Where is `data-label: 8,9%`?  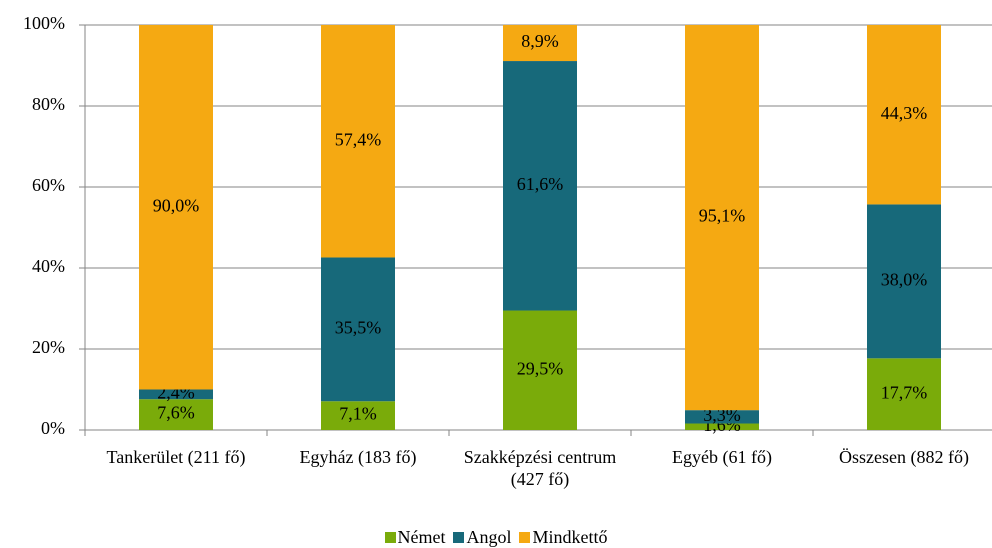
data-label: 8,9% is located at coordinates (540, 41).